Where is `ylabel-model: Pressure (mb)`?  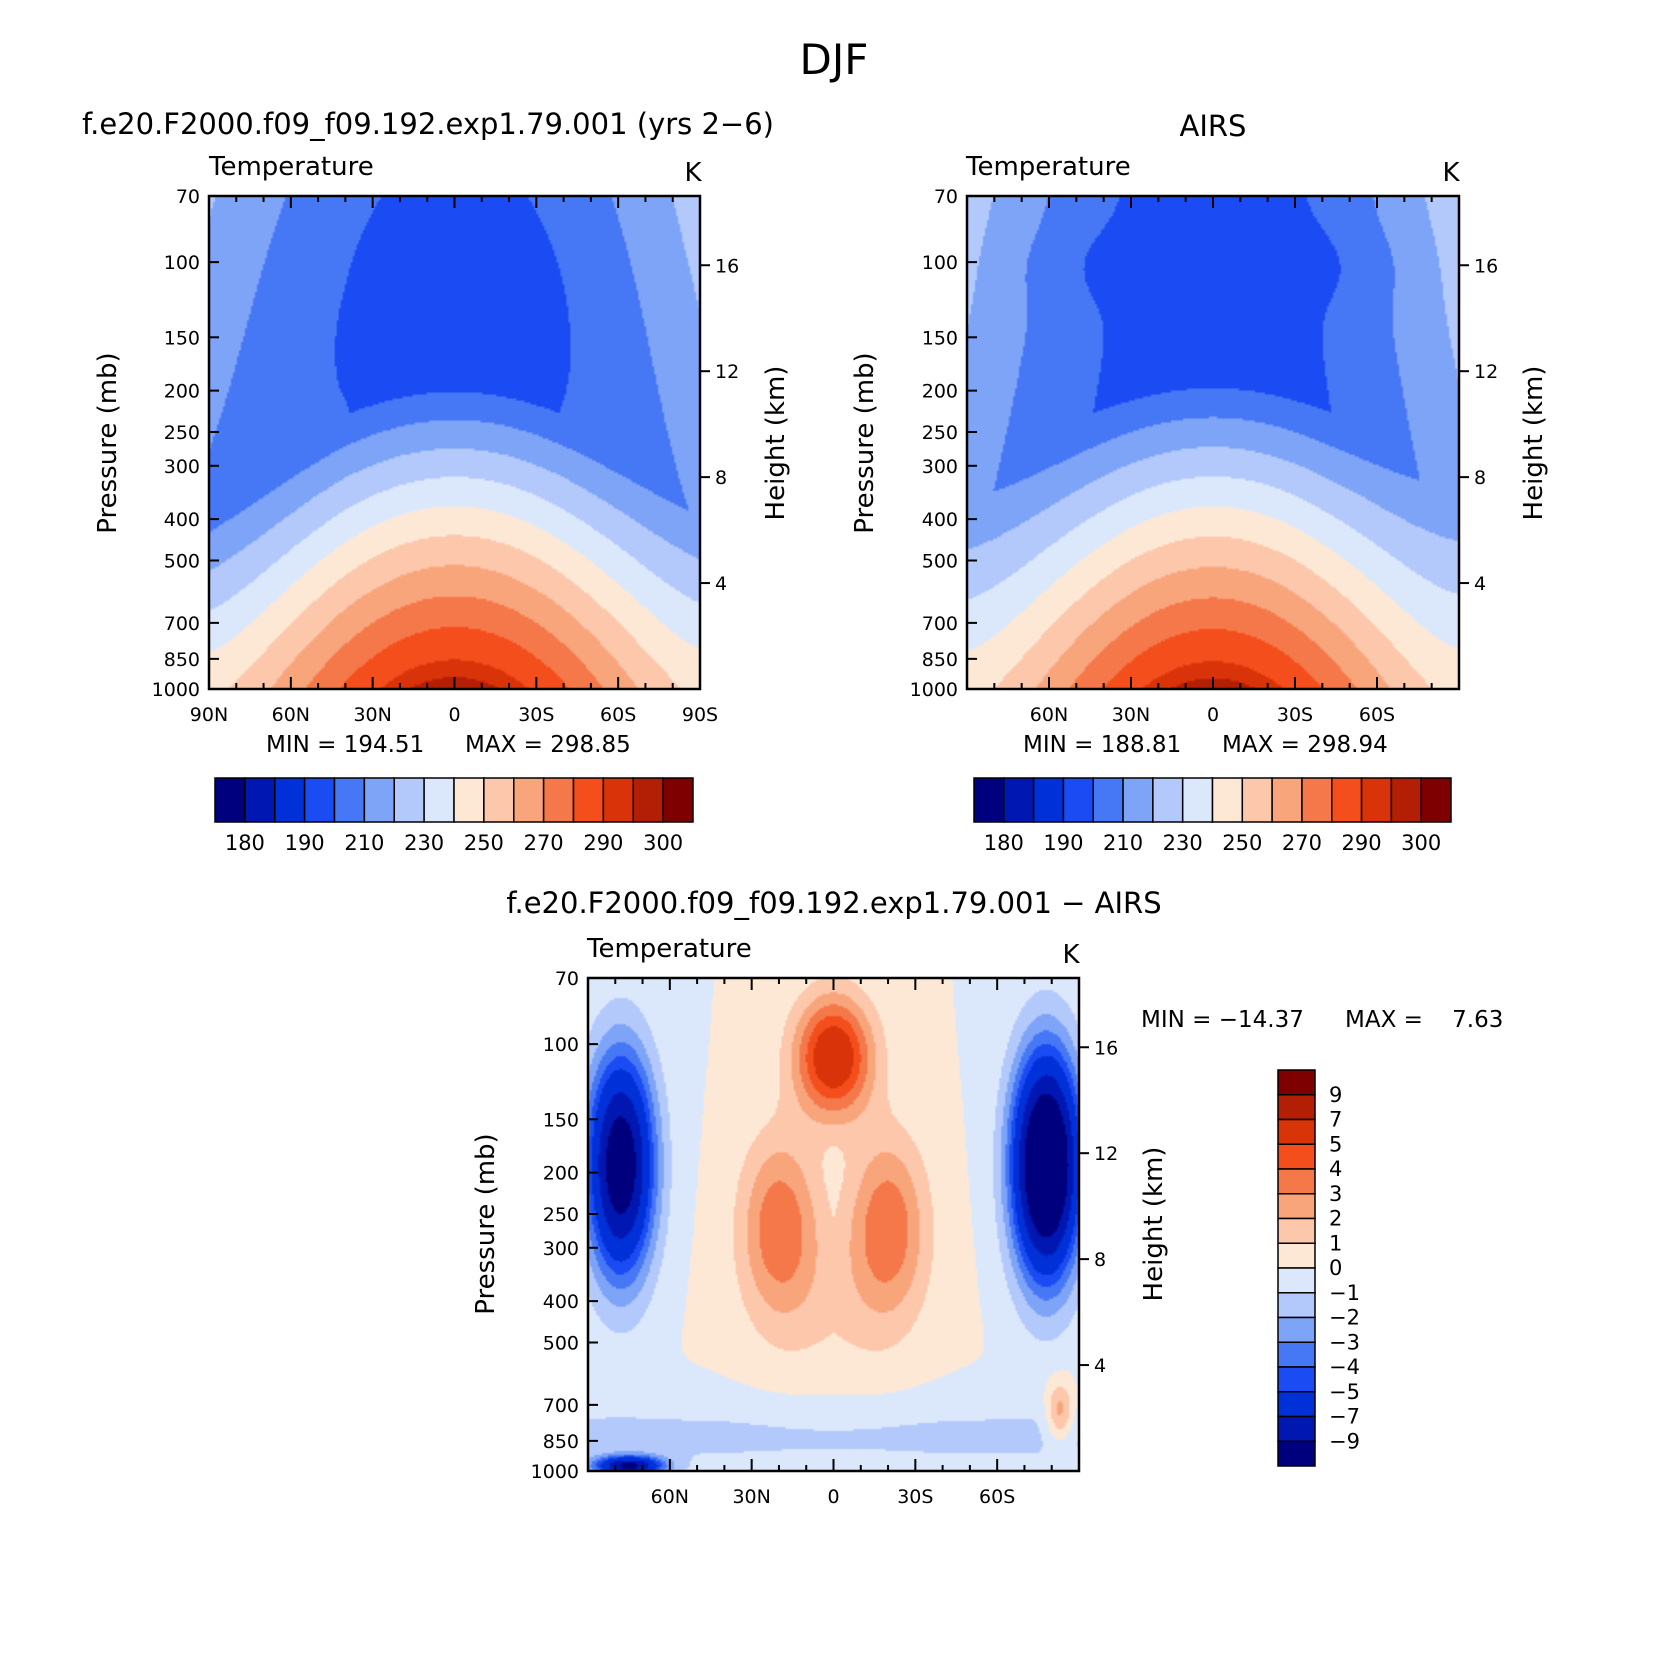
ylabel-model: Pressure (mb) is located at coordinates (108, 442).